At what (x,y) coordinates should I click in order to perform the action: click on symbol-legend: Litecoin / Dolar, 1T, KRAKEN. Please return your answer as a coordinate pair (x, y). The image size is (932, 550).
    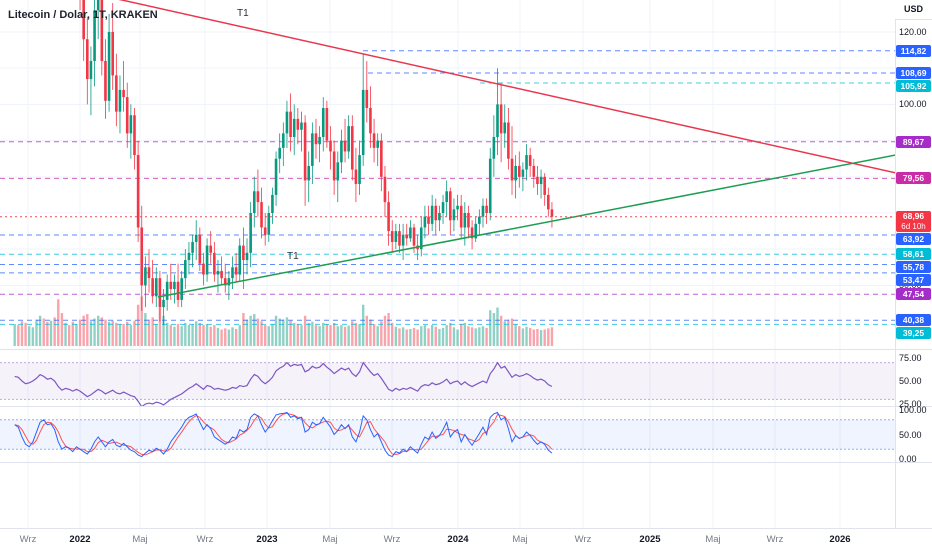
    Looking at the image, I should click on (83, 14).